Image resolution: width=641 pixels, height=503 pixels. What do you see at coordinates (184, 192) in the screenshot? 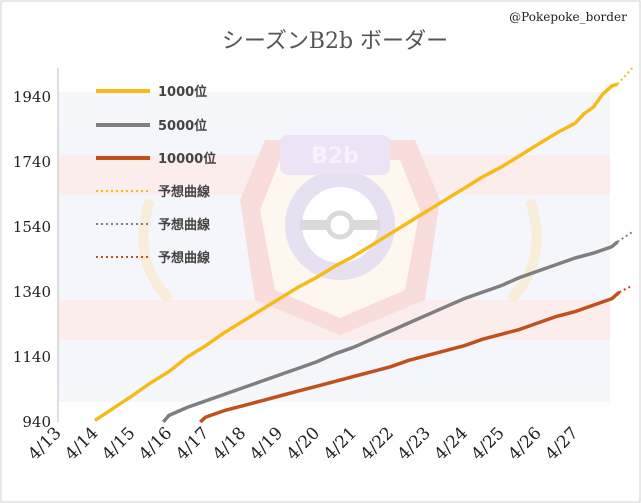
I see `legend-label-forecast-1000: 予想曲線` at bounding box center [184, 192].